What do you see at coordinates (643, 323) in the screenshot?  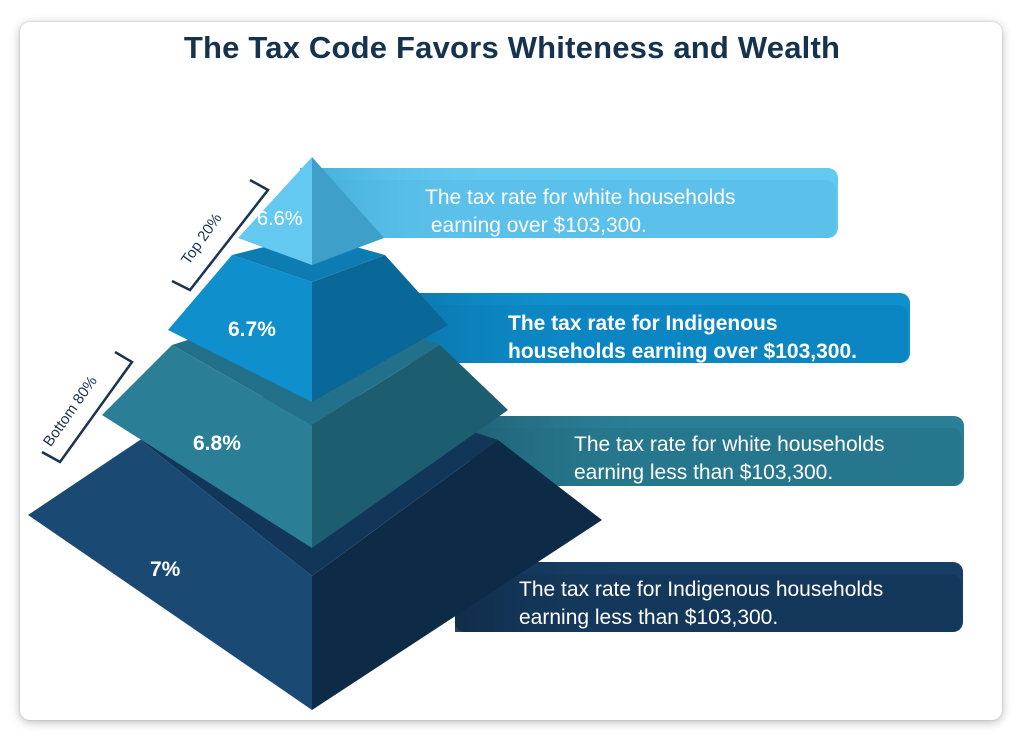 I see `label-line: The tax rate for Indigenous` at bounding box center [643, 323].